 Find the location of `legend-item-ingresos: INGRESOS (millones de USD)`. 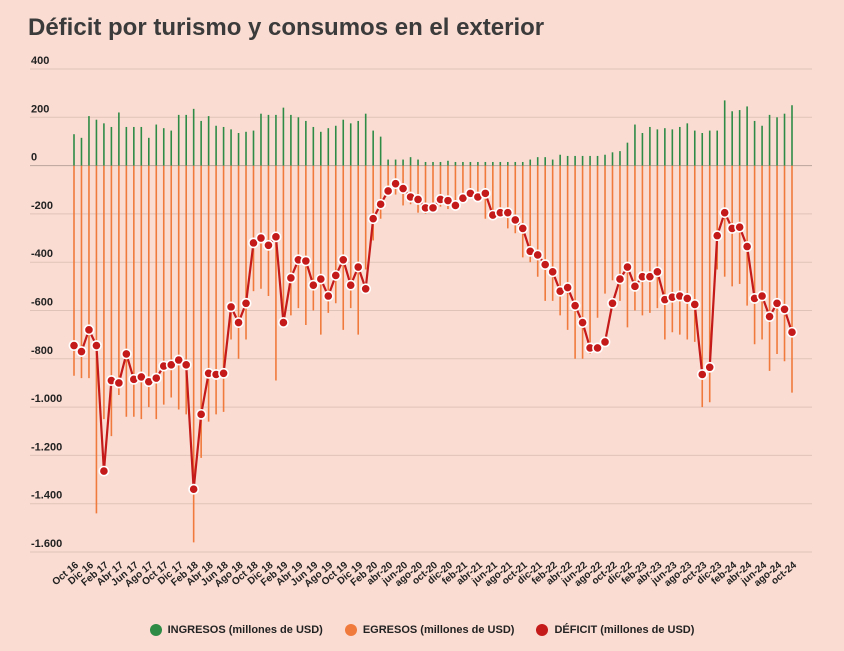

legend-item-ingresos: INGRESOS (millones de USD) is located at coordinates (236, 630).